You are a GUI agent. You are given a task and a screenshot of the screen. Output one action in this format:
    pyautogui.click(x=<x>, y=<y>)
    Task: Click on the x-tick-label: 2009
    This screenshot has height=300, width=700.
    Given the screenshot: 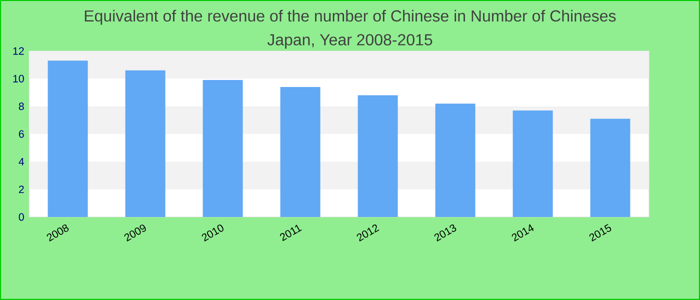 What is the action you would take?
    pyautogui.click(x=135, y=233)
    